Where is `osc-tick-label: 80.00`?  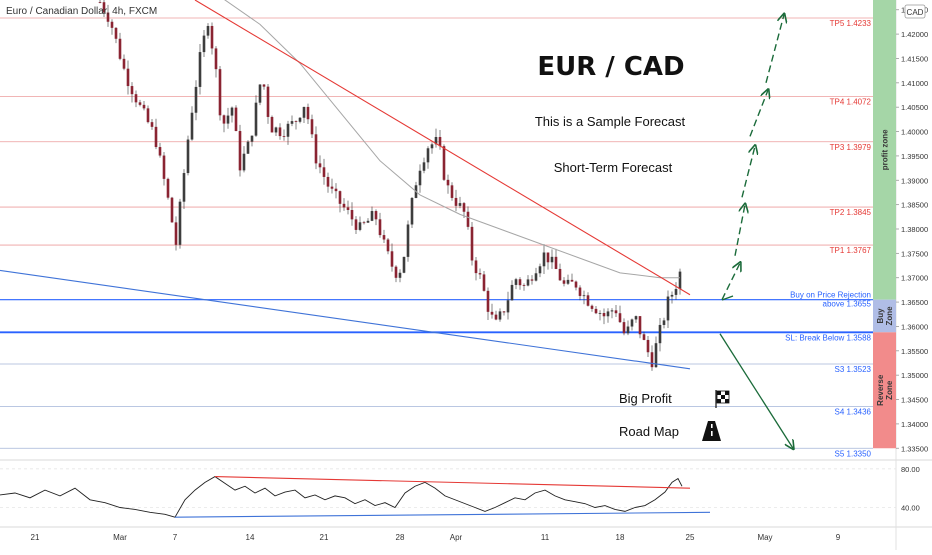 osc-tick-label: 80.00 is located at coordinates (910, 469).